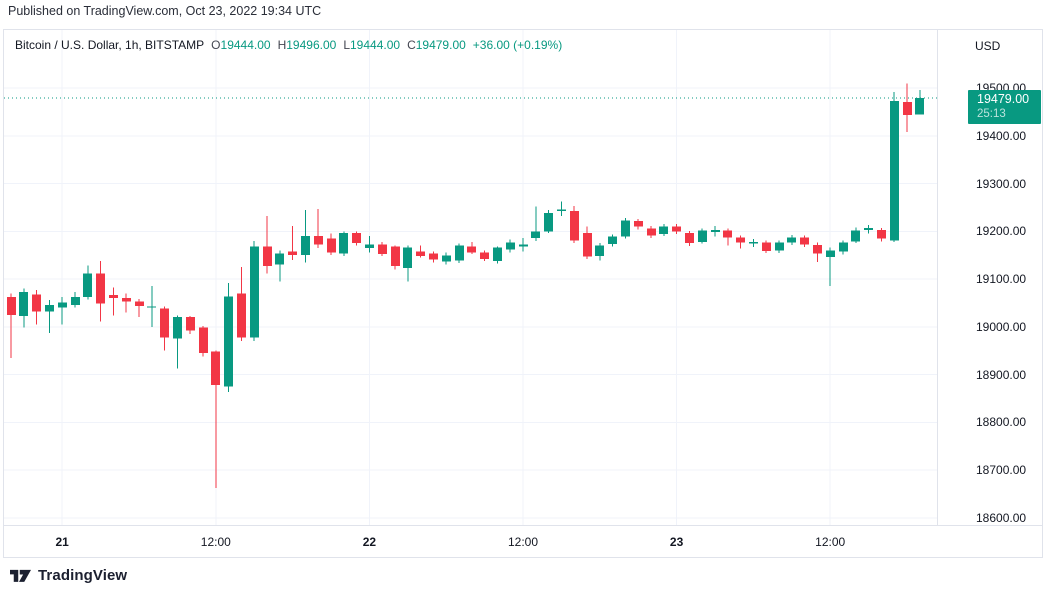 The height and width of the screenshot is (600, 1050). I want to click on ohlc-low: L19444.00, so click(371, 45).